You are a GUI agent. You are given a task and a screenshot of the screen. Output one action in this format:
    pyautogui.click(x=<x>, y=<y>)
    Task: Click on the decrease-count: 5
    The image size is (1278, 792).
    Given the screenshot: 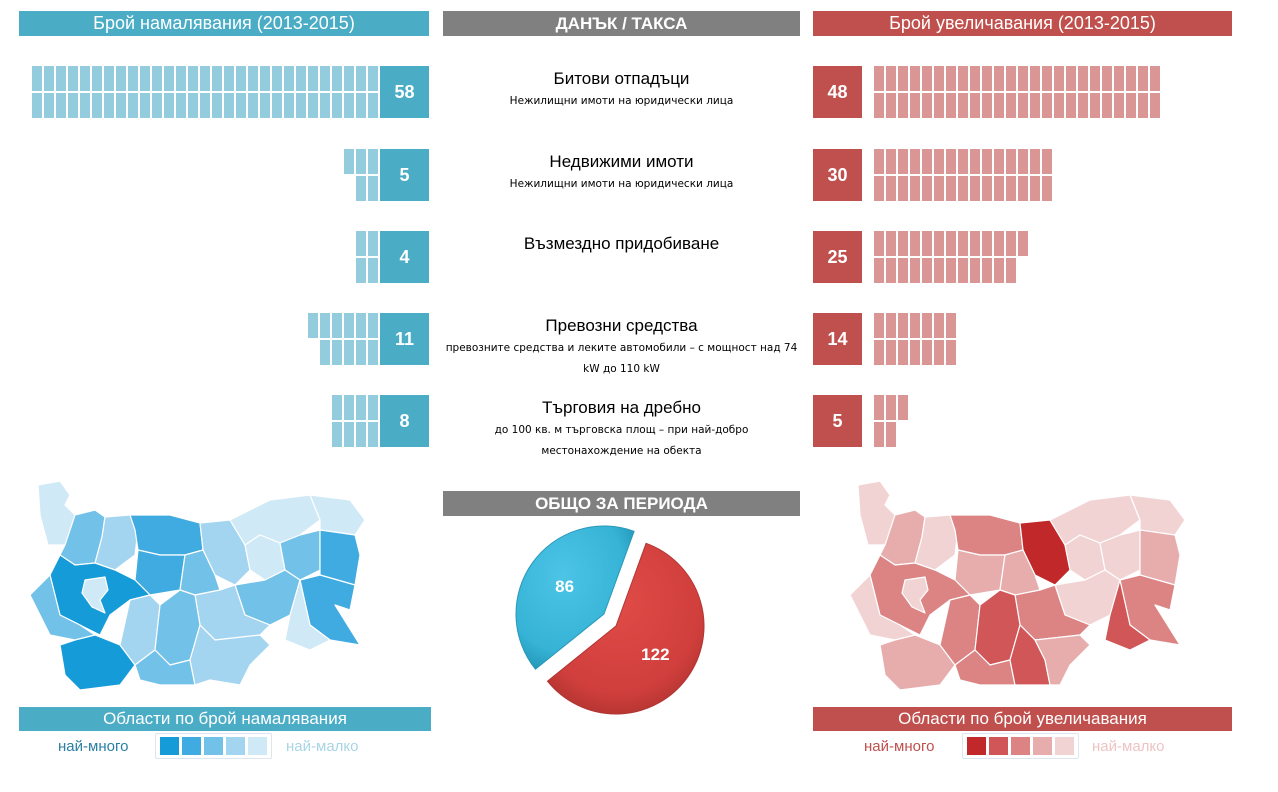 What is the action you would take?
    pyautogui.click(x=404, y=175)
    